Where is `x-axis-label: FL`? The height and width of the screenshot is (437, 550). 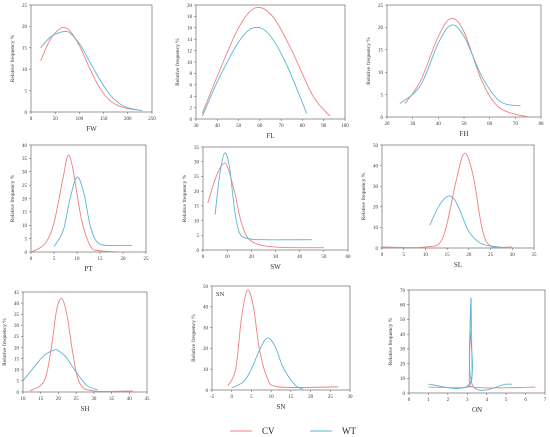
x-axis-label: FL is located at coordinates (270, 136).